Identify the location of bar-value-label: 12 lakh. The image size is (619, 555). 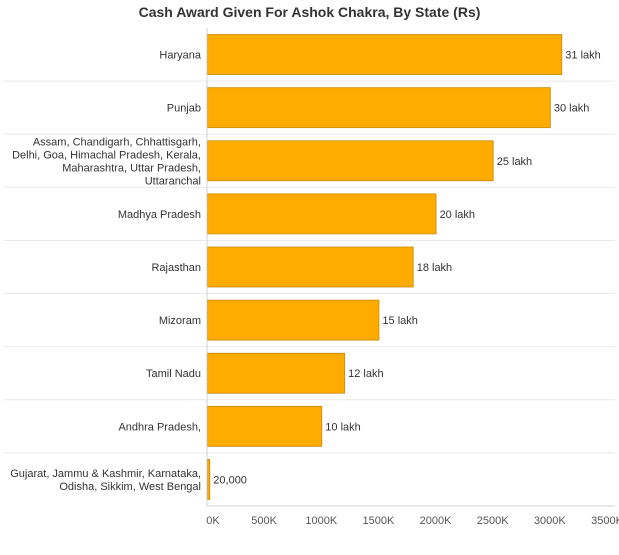
(365, 374).